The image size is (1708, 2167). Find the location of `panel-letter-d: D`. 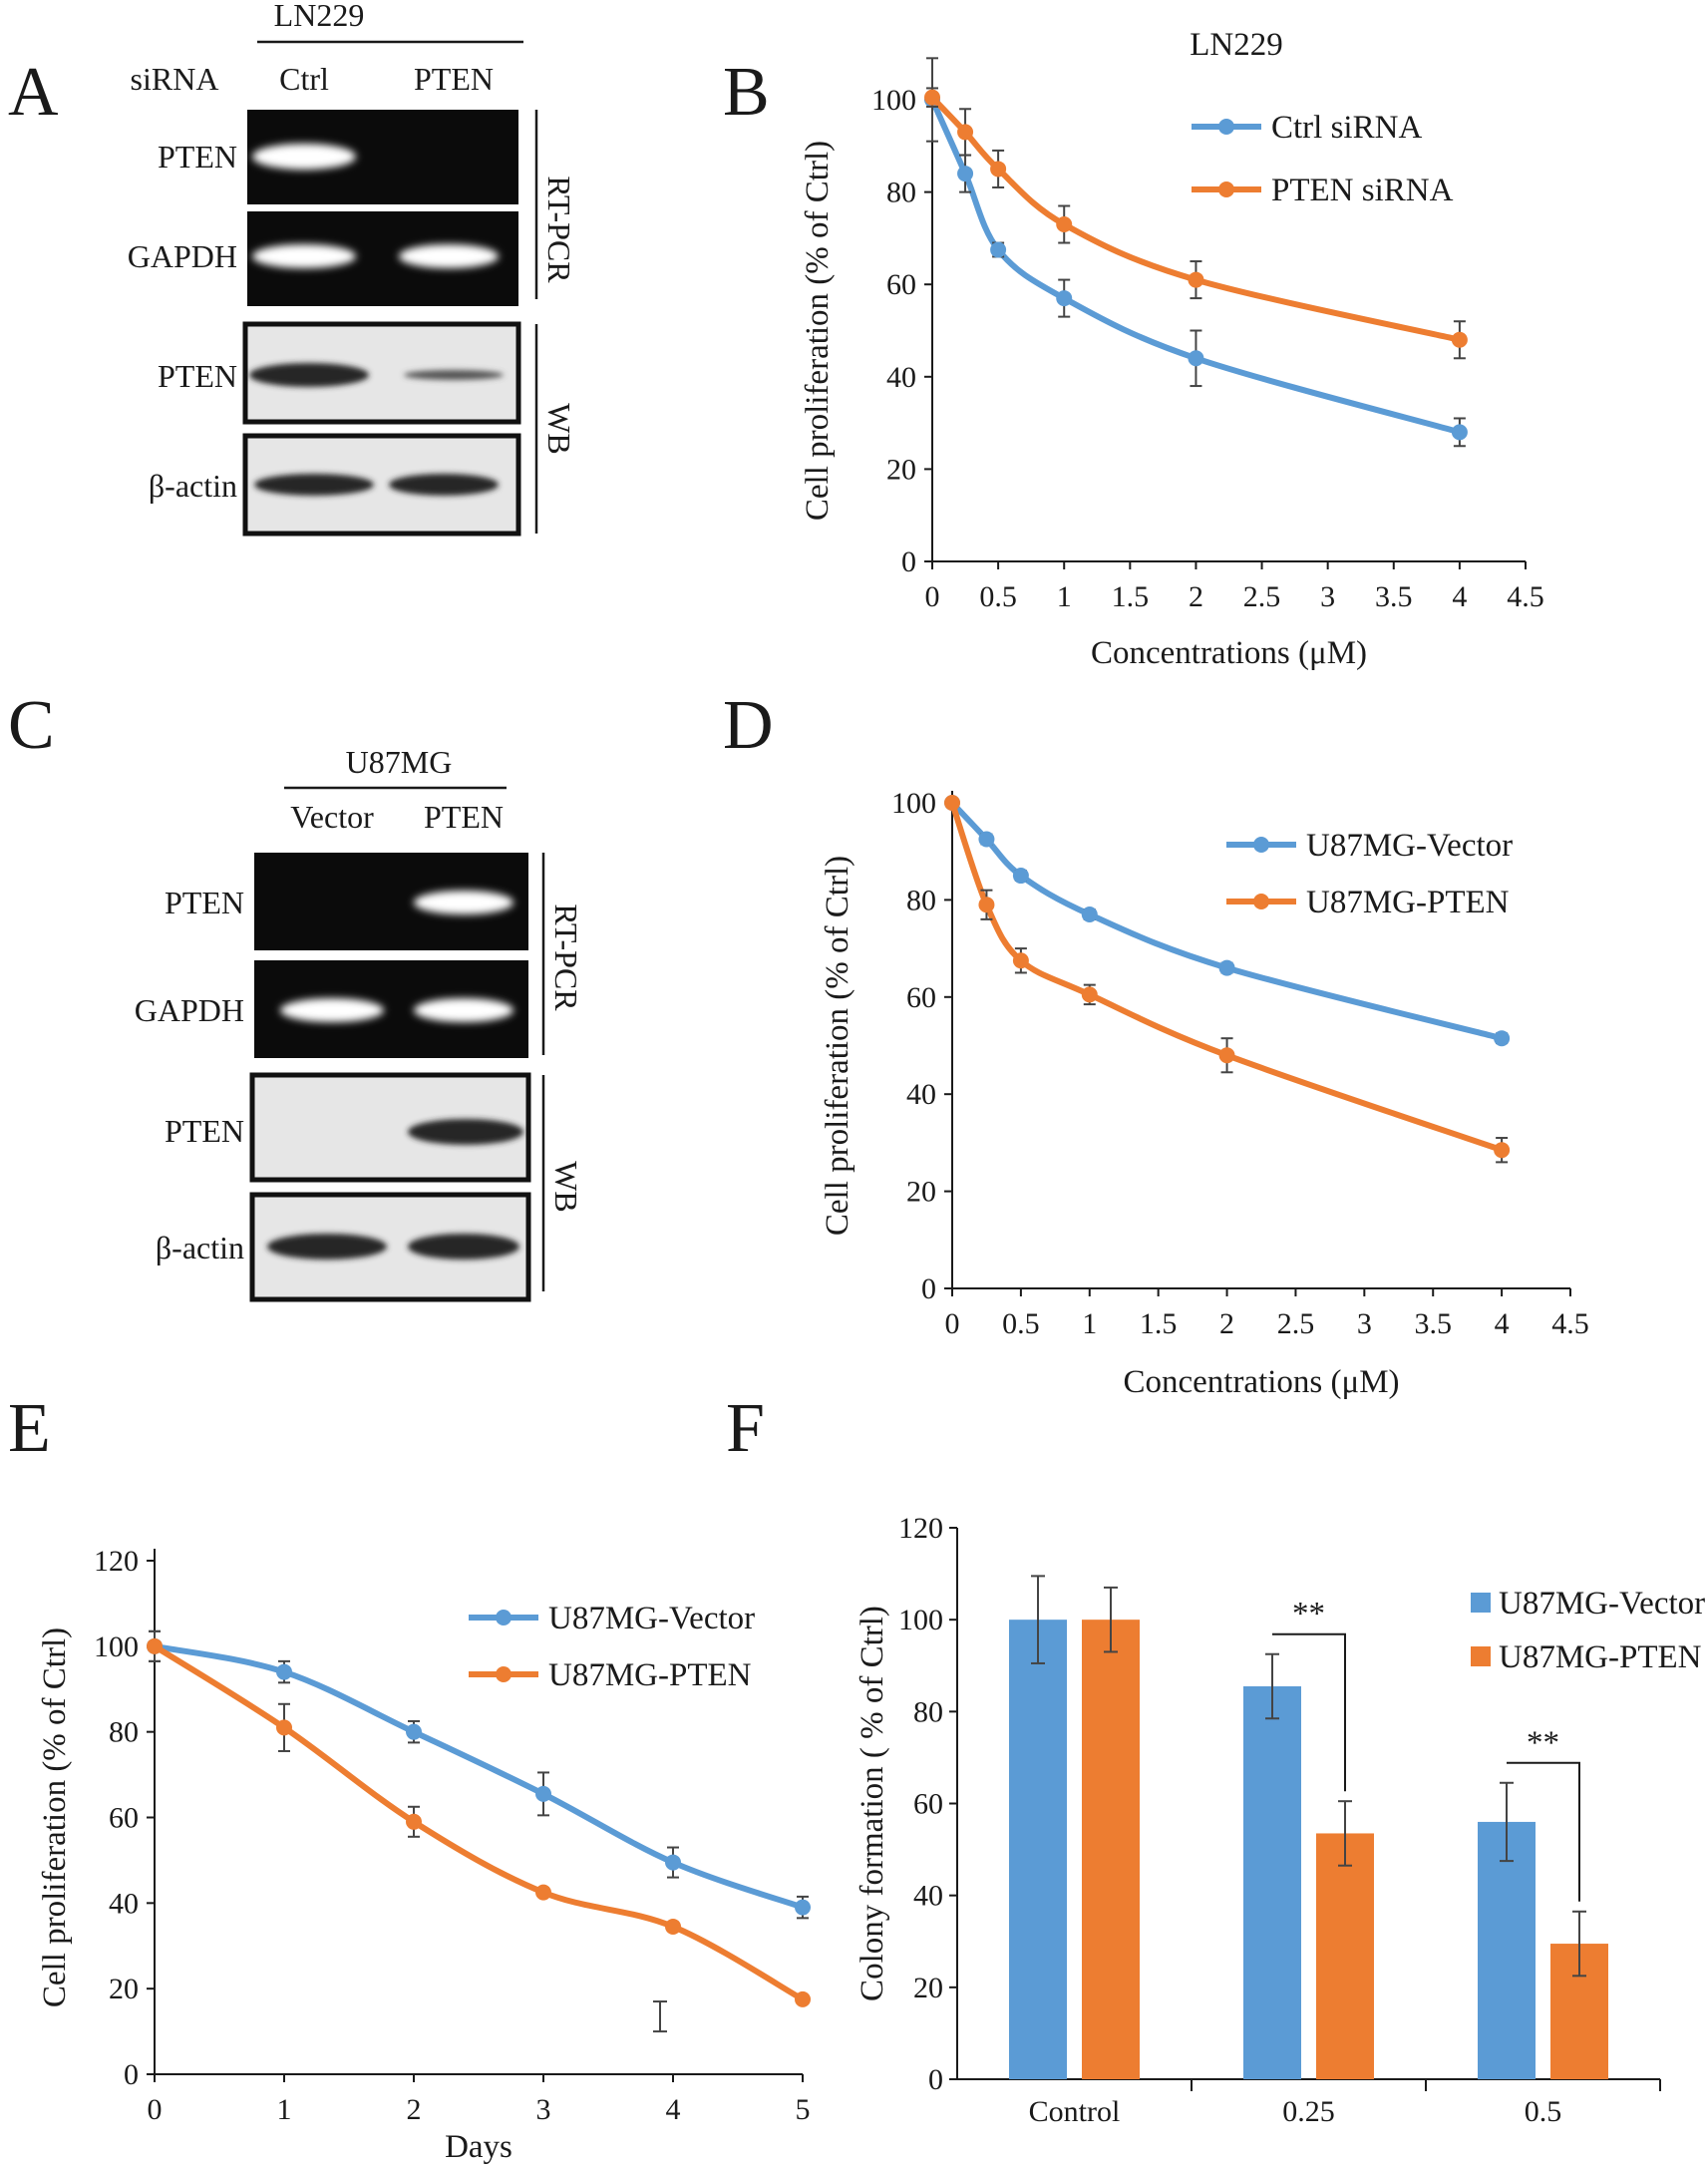

panel-letter-d: D is located at coordinates (749, 725).